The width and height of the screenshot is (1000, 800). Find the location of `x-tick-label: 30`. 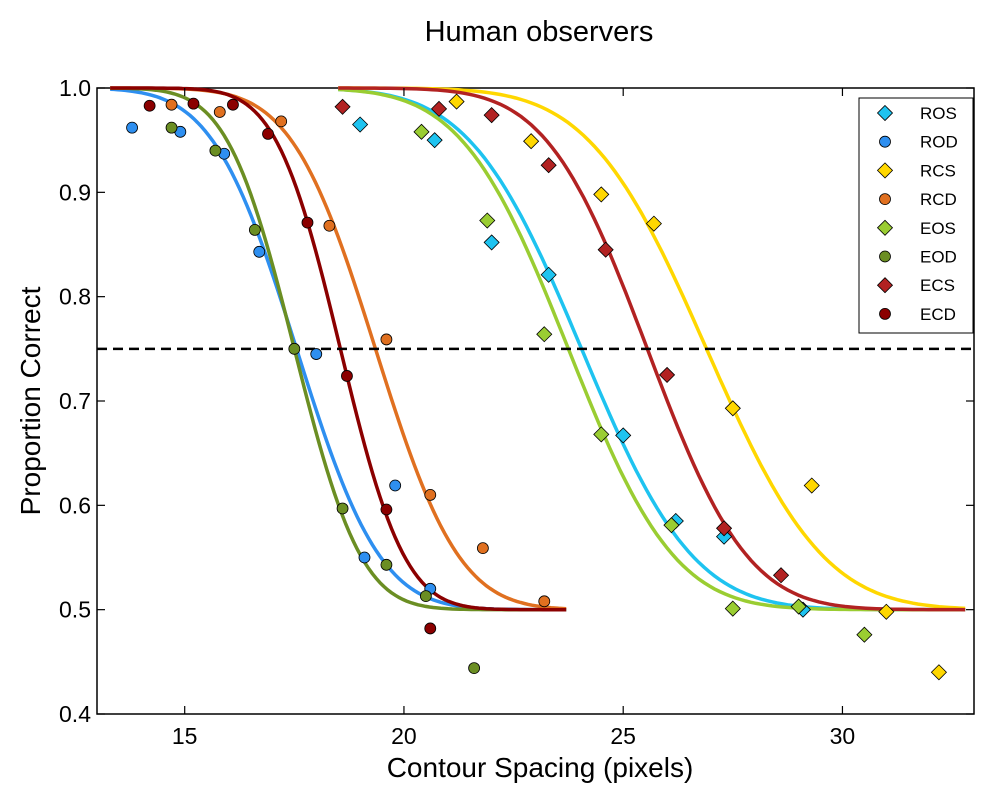

x-tick-label: 30 is located at coordinates (843, 736).